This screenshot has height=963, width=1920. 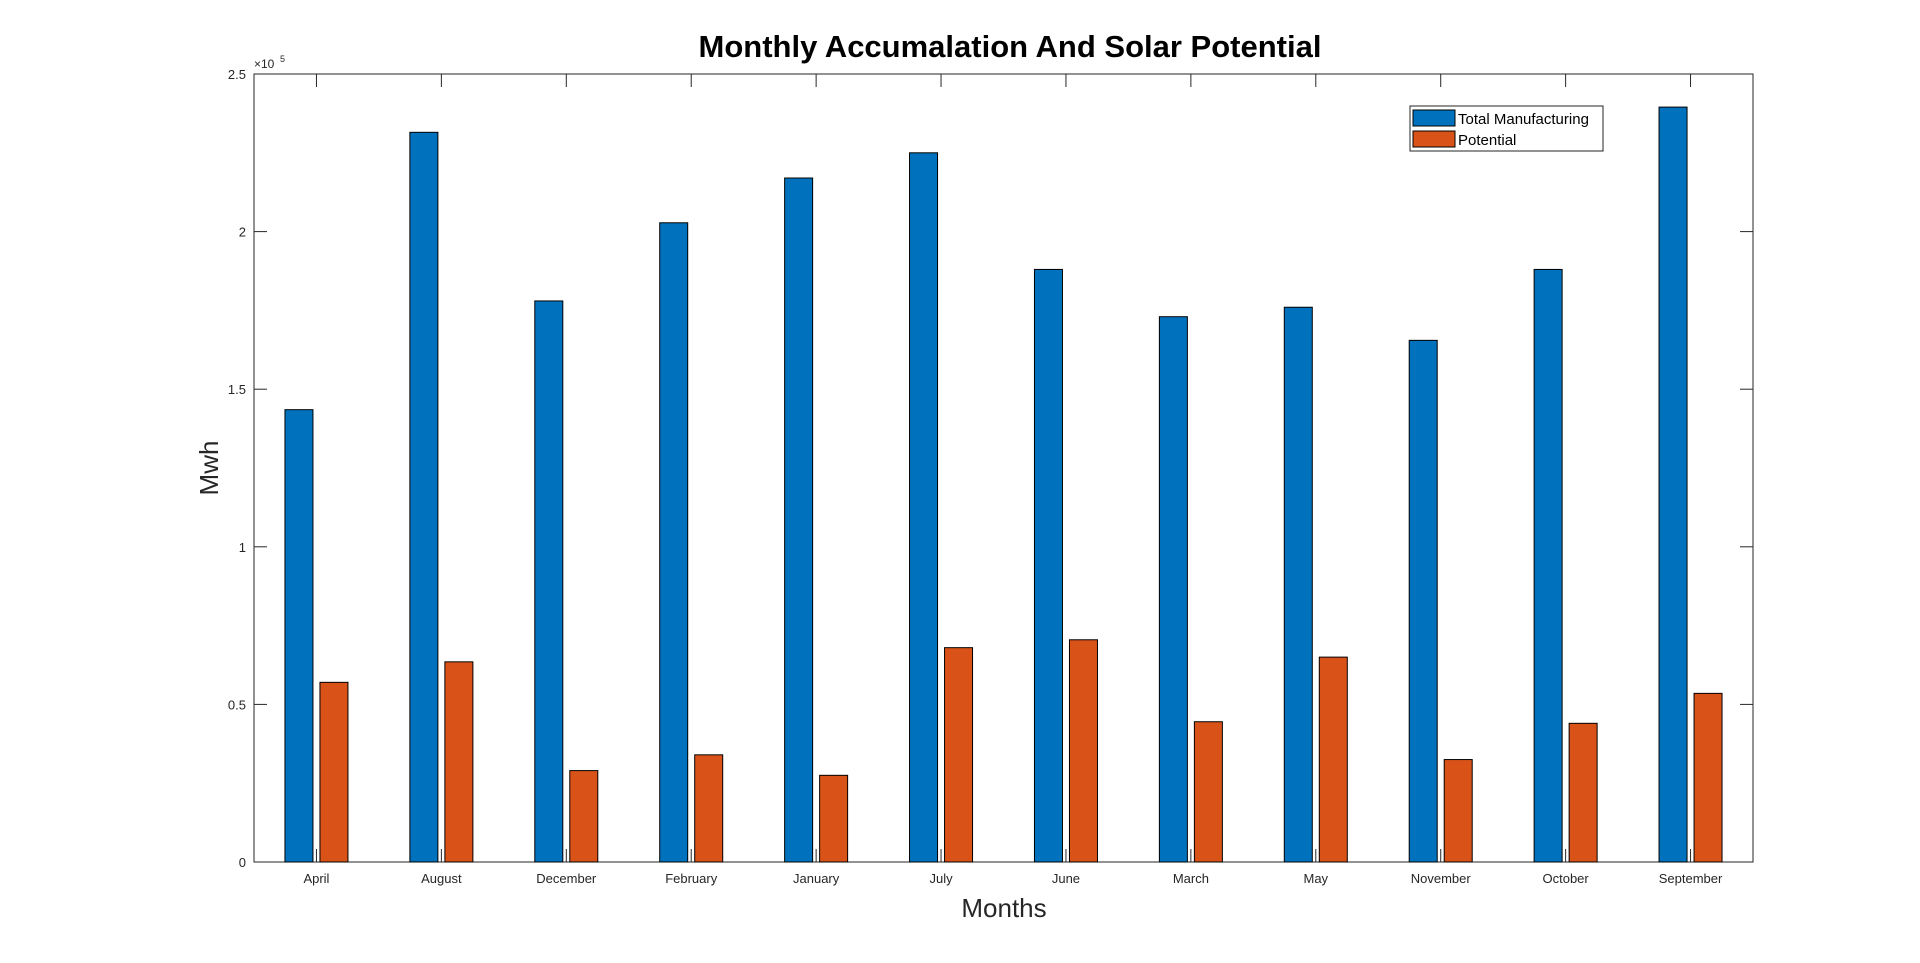 What do you see at coordinates (282, 59) in the screenshot?
I see `y-exponent-power: 5` at bounding box center [282, 59].